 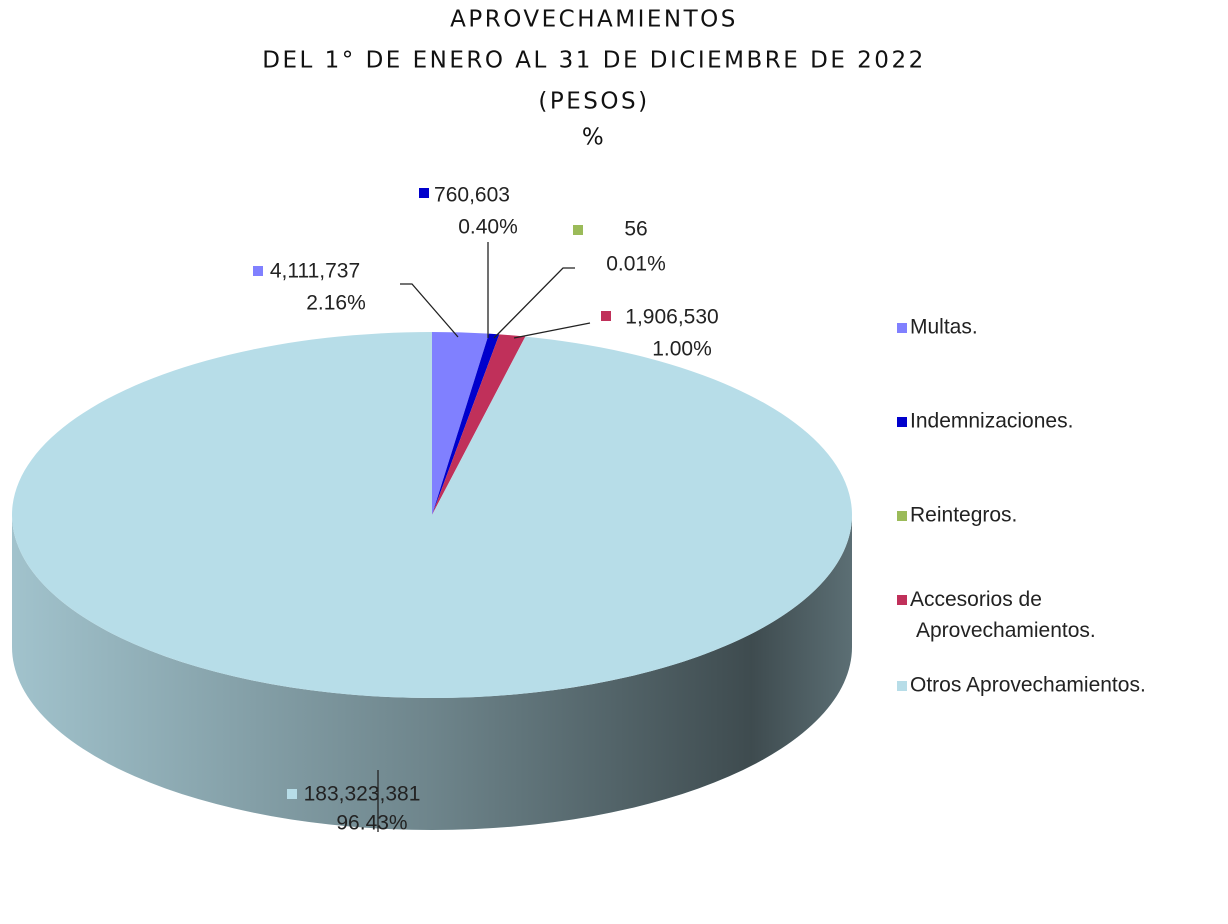 I want to click on legend-label: Indemnizaciones., so click(x=991, y=421).